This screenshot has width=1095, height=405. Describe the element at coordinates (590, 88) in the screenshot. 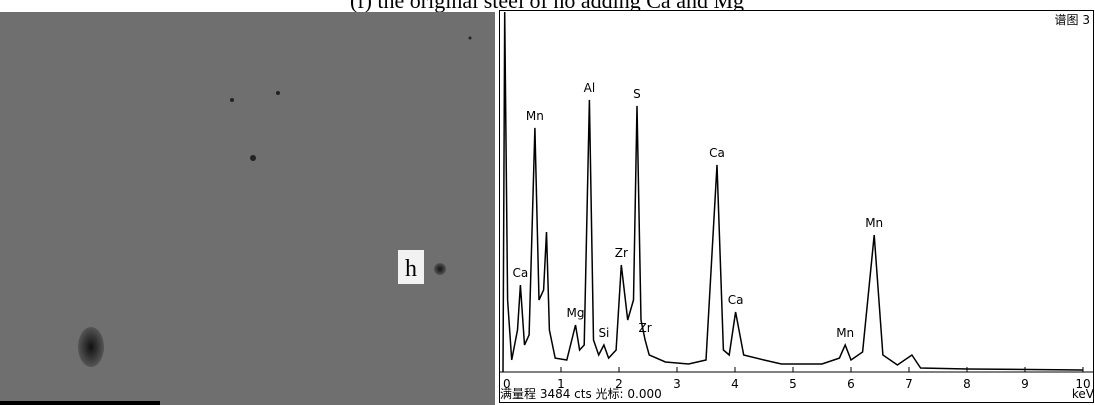

I see `peak-label: Al` at that location.